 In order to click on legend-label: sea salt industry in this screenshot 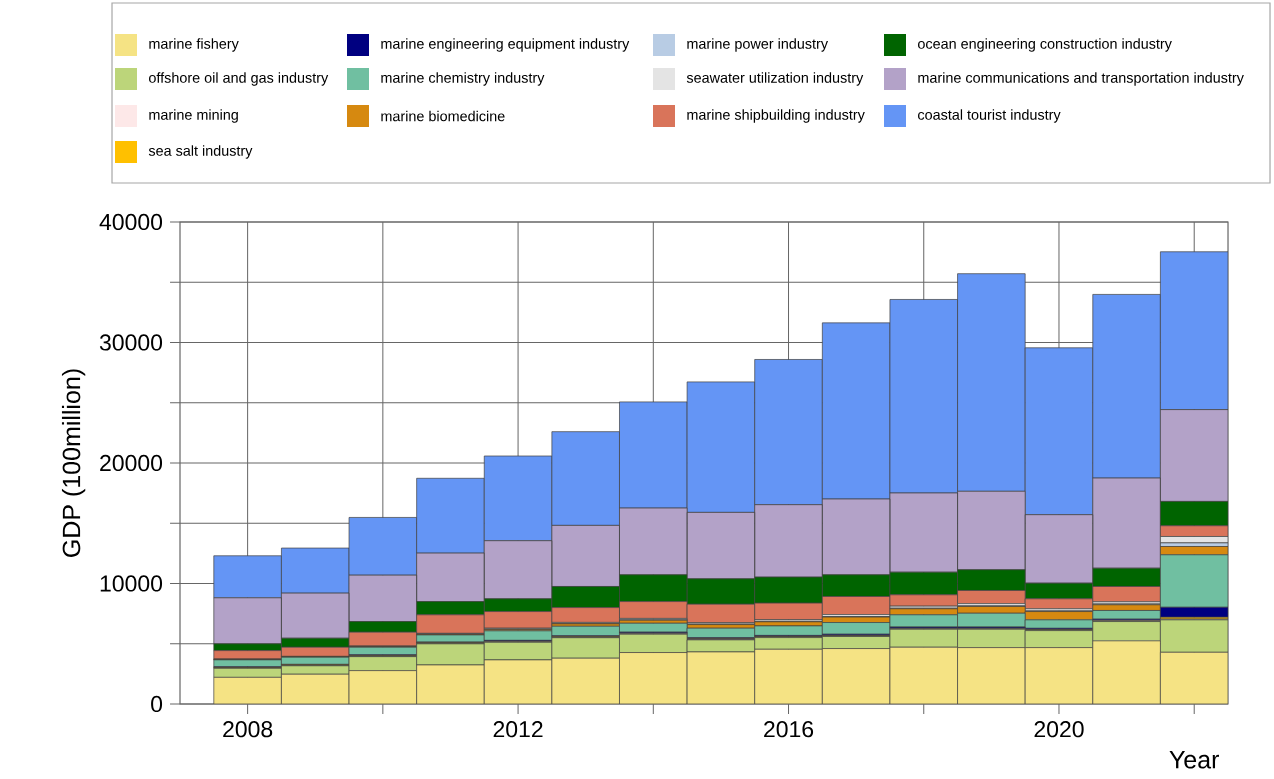, I will do `click(200, 152)`.